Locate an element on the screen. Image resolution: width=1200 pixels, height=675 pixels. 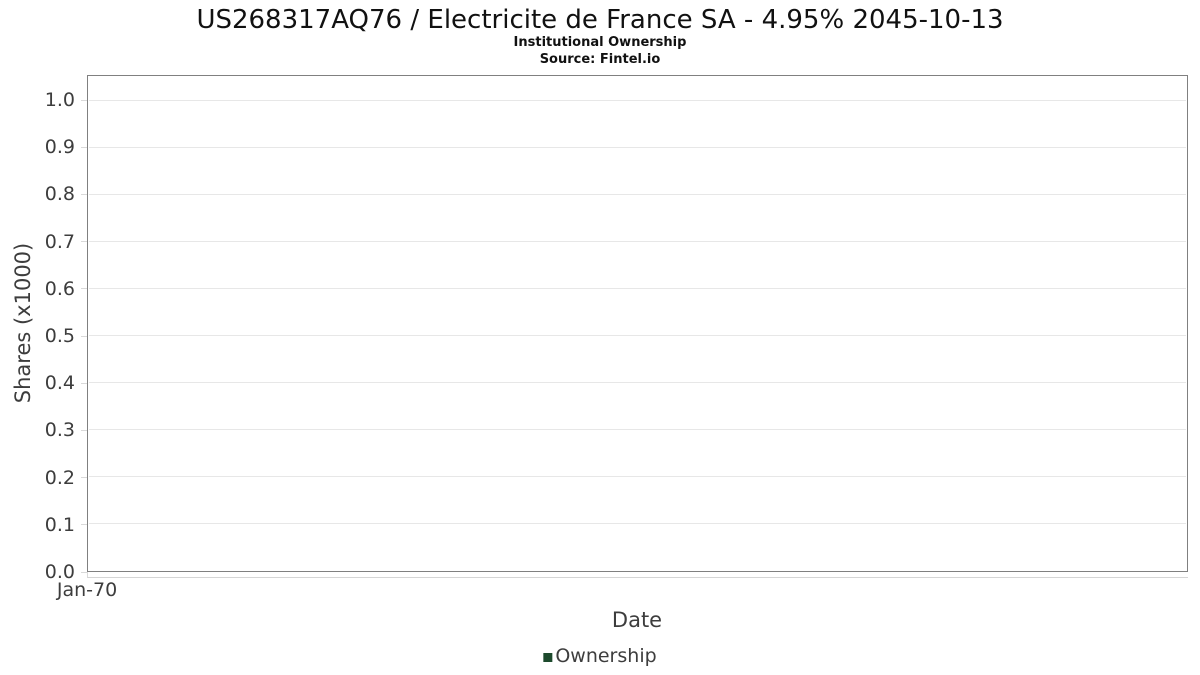
y-tick-label: 0.1 is located at coordinates (59, 524).